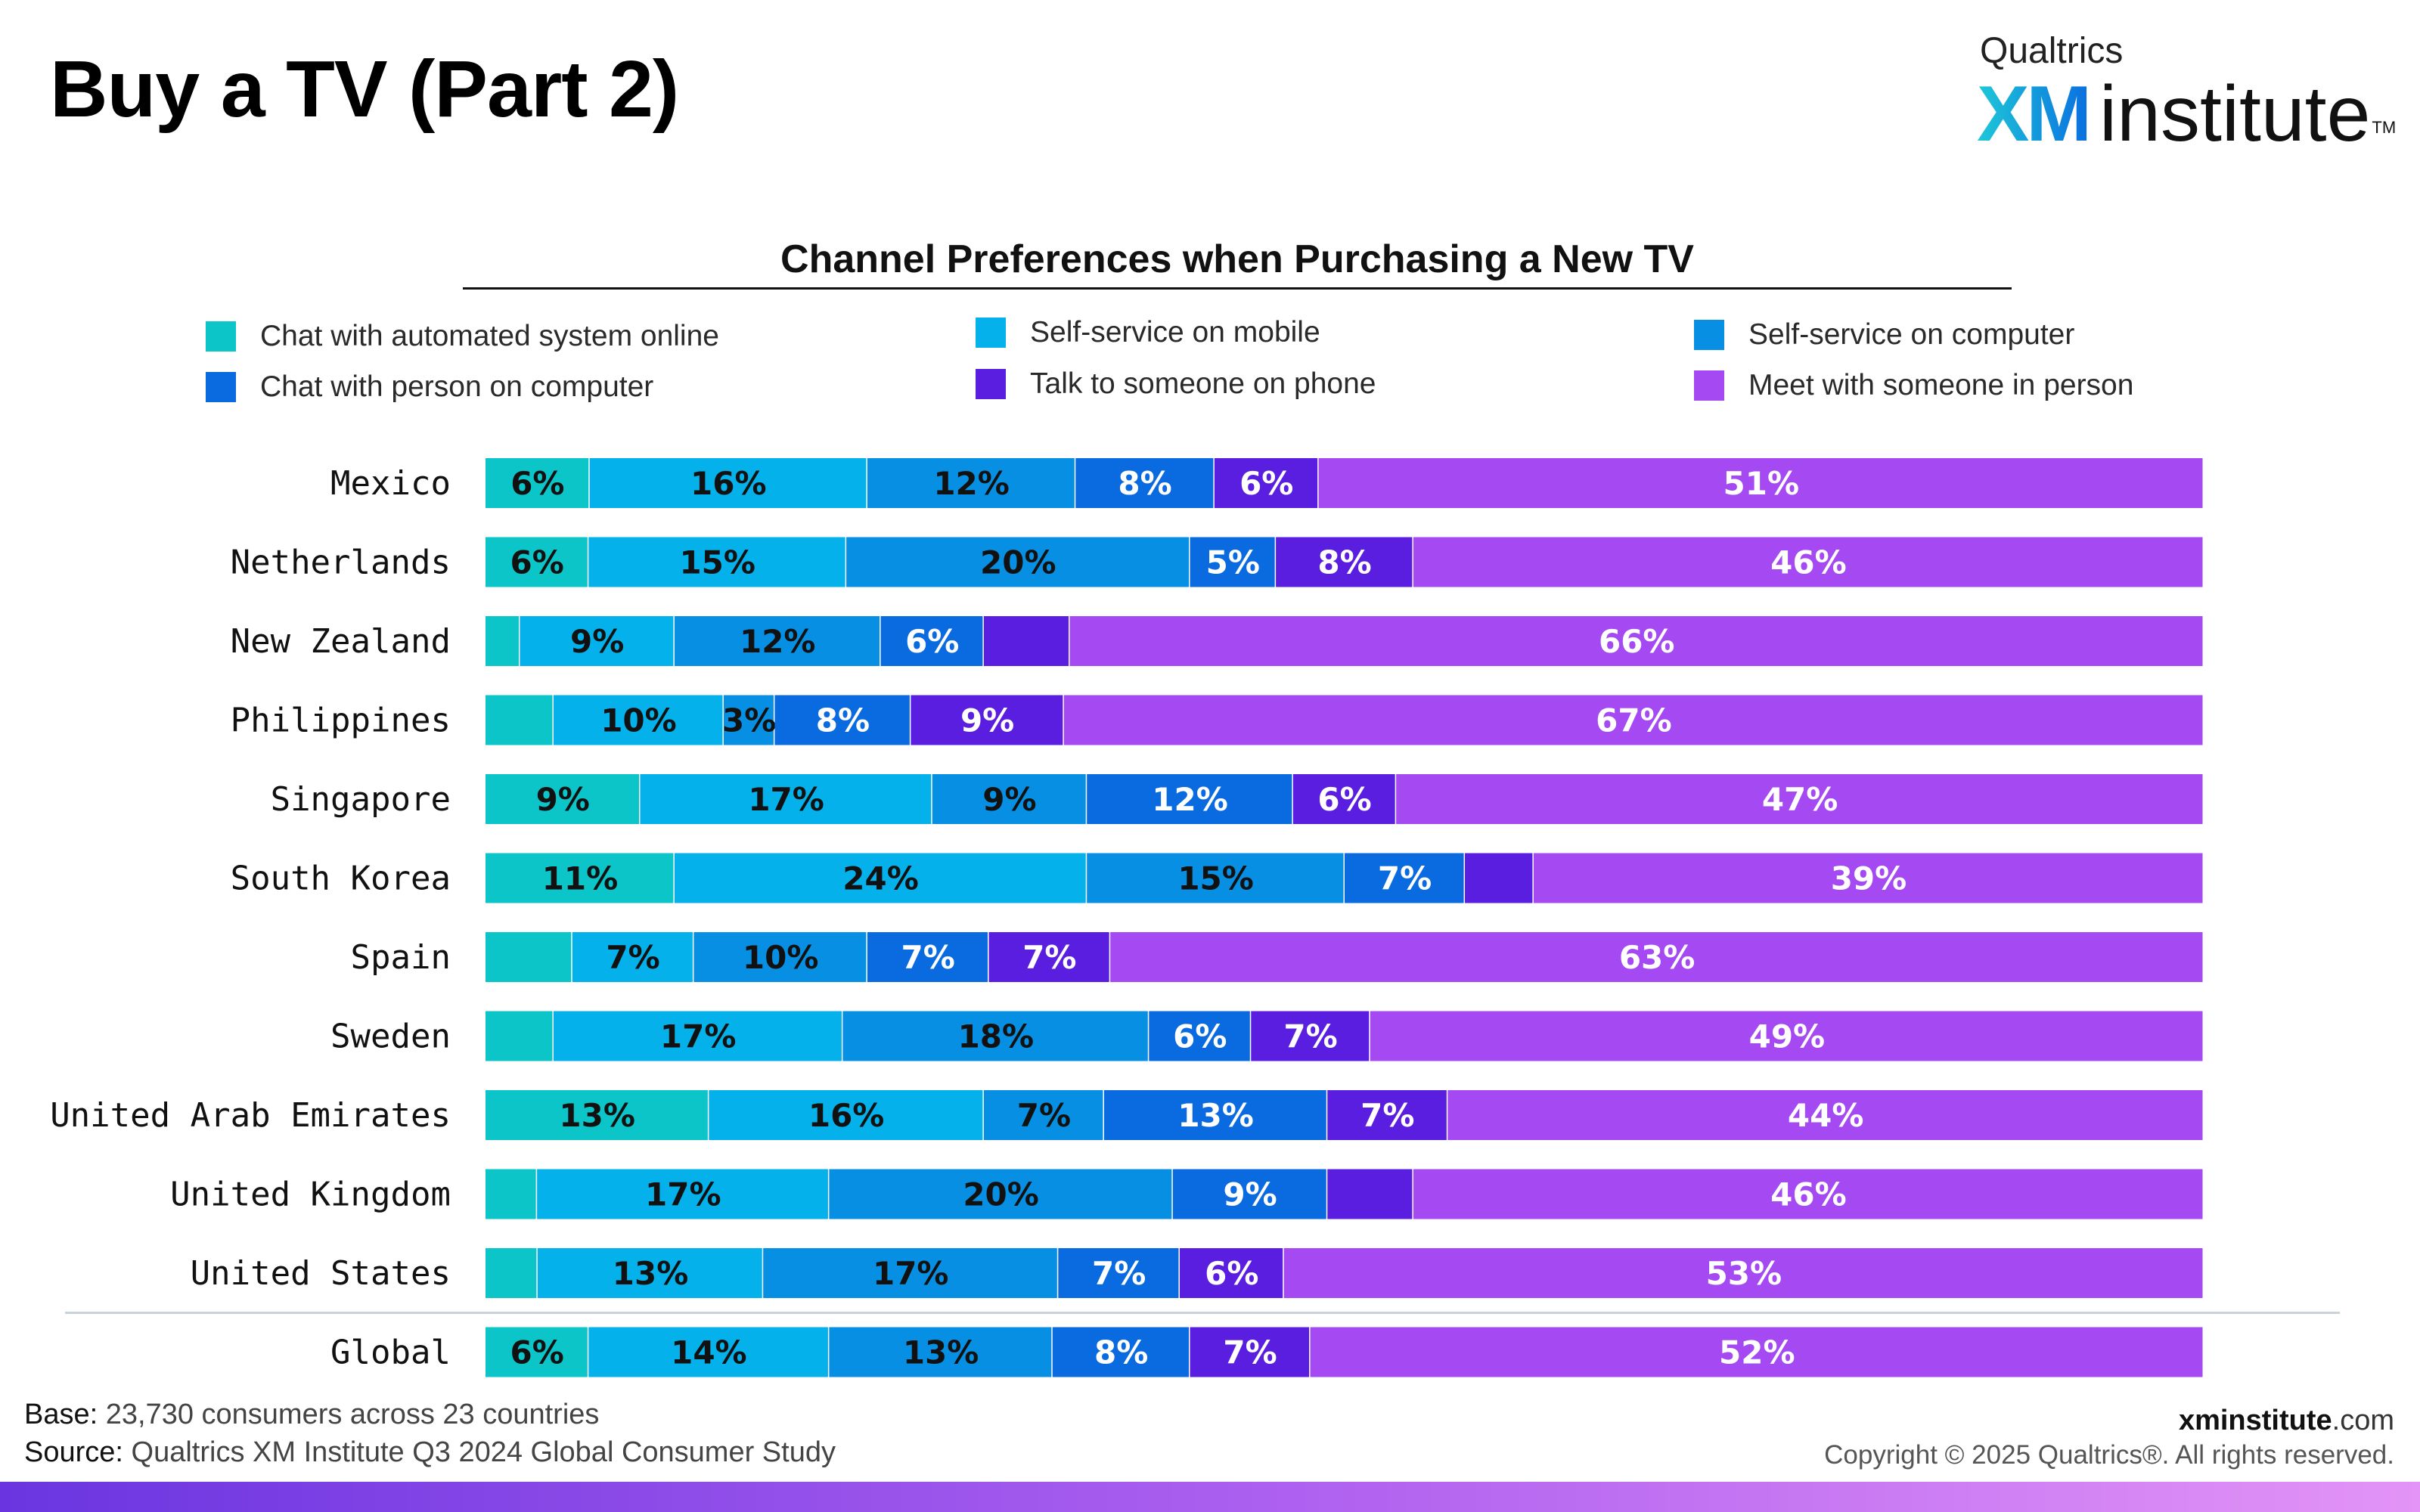 This screenshot has height=1512, width=2420. What do you see at coordinates (1637, 641) in the screenshot?
I see `data-label: 66%` at bounding box center [1637, 641].